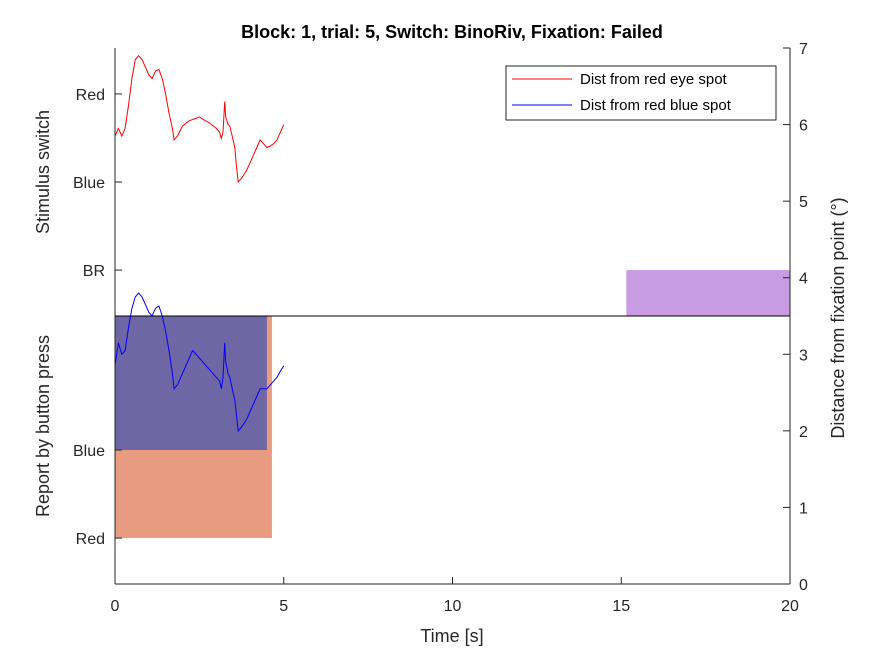 This screenshot has height=656, width=875. I want to click on y-left-lower-tick-label: Blue, so click(89, 451).